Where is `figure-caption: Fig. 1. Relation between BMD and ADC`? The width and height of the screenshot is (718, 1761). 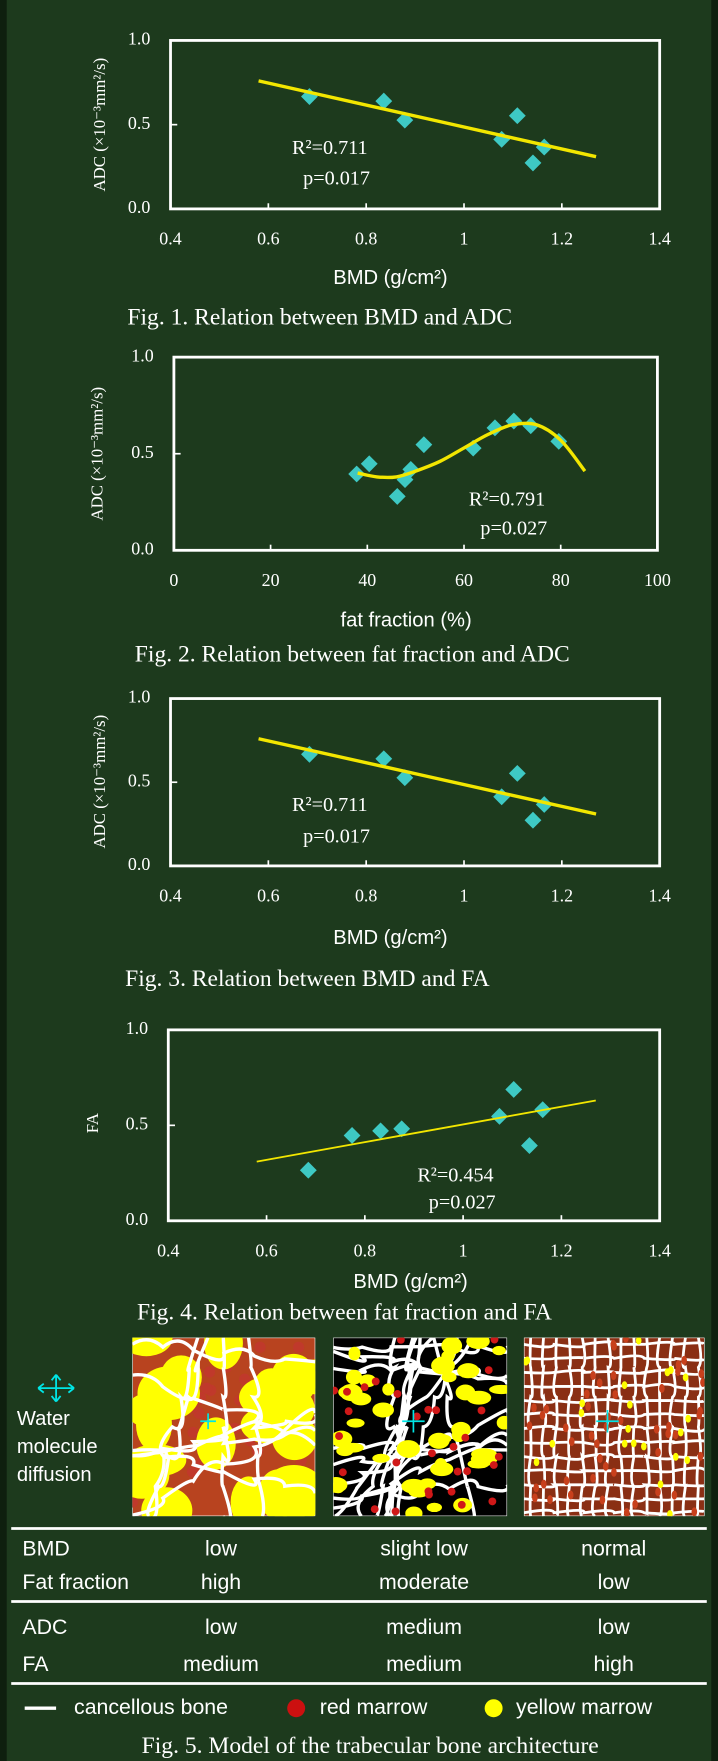 figure-caption: Fig. 1. Relation between BMD and ADC is located at coordinates (319, 317).